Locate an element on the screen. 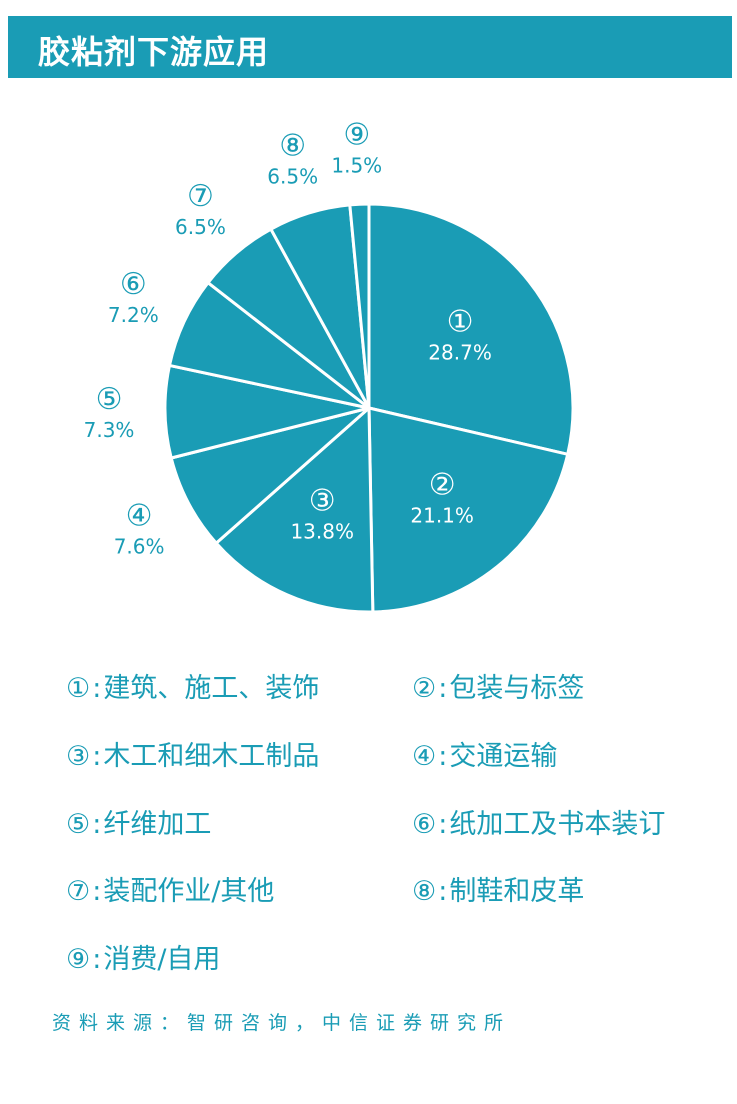 Image resolution: width=737 pixels, height=1104 pixels. slice-number-label: ③ is located at coordinates (322, 500).